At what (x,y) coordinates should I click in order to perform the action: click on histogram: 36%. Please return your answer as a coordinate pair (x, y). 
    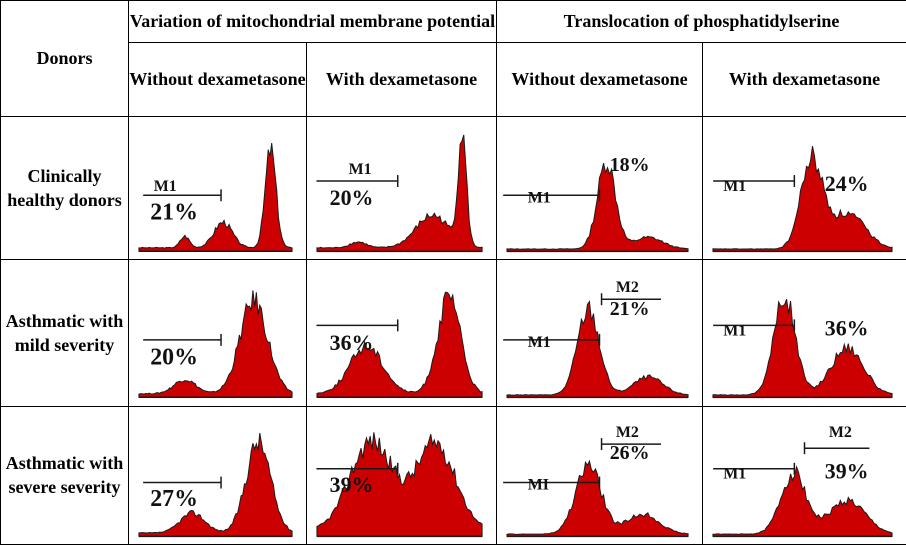
    Looking at the image, I should click on (401, 332).